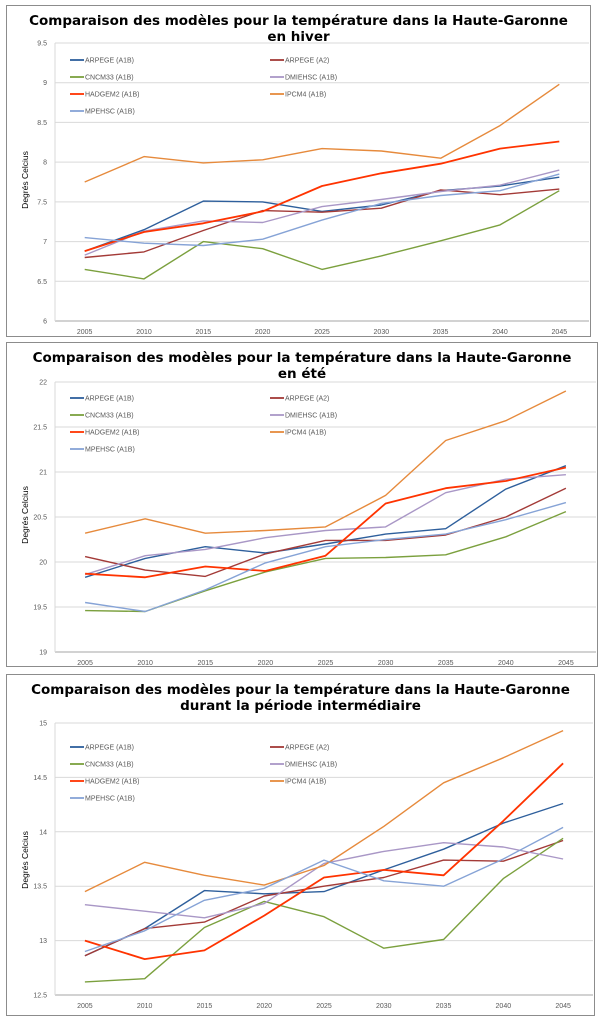 The image size is (600, 1020). I want to click on y-tick-label: 7, so click(45, 242).